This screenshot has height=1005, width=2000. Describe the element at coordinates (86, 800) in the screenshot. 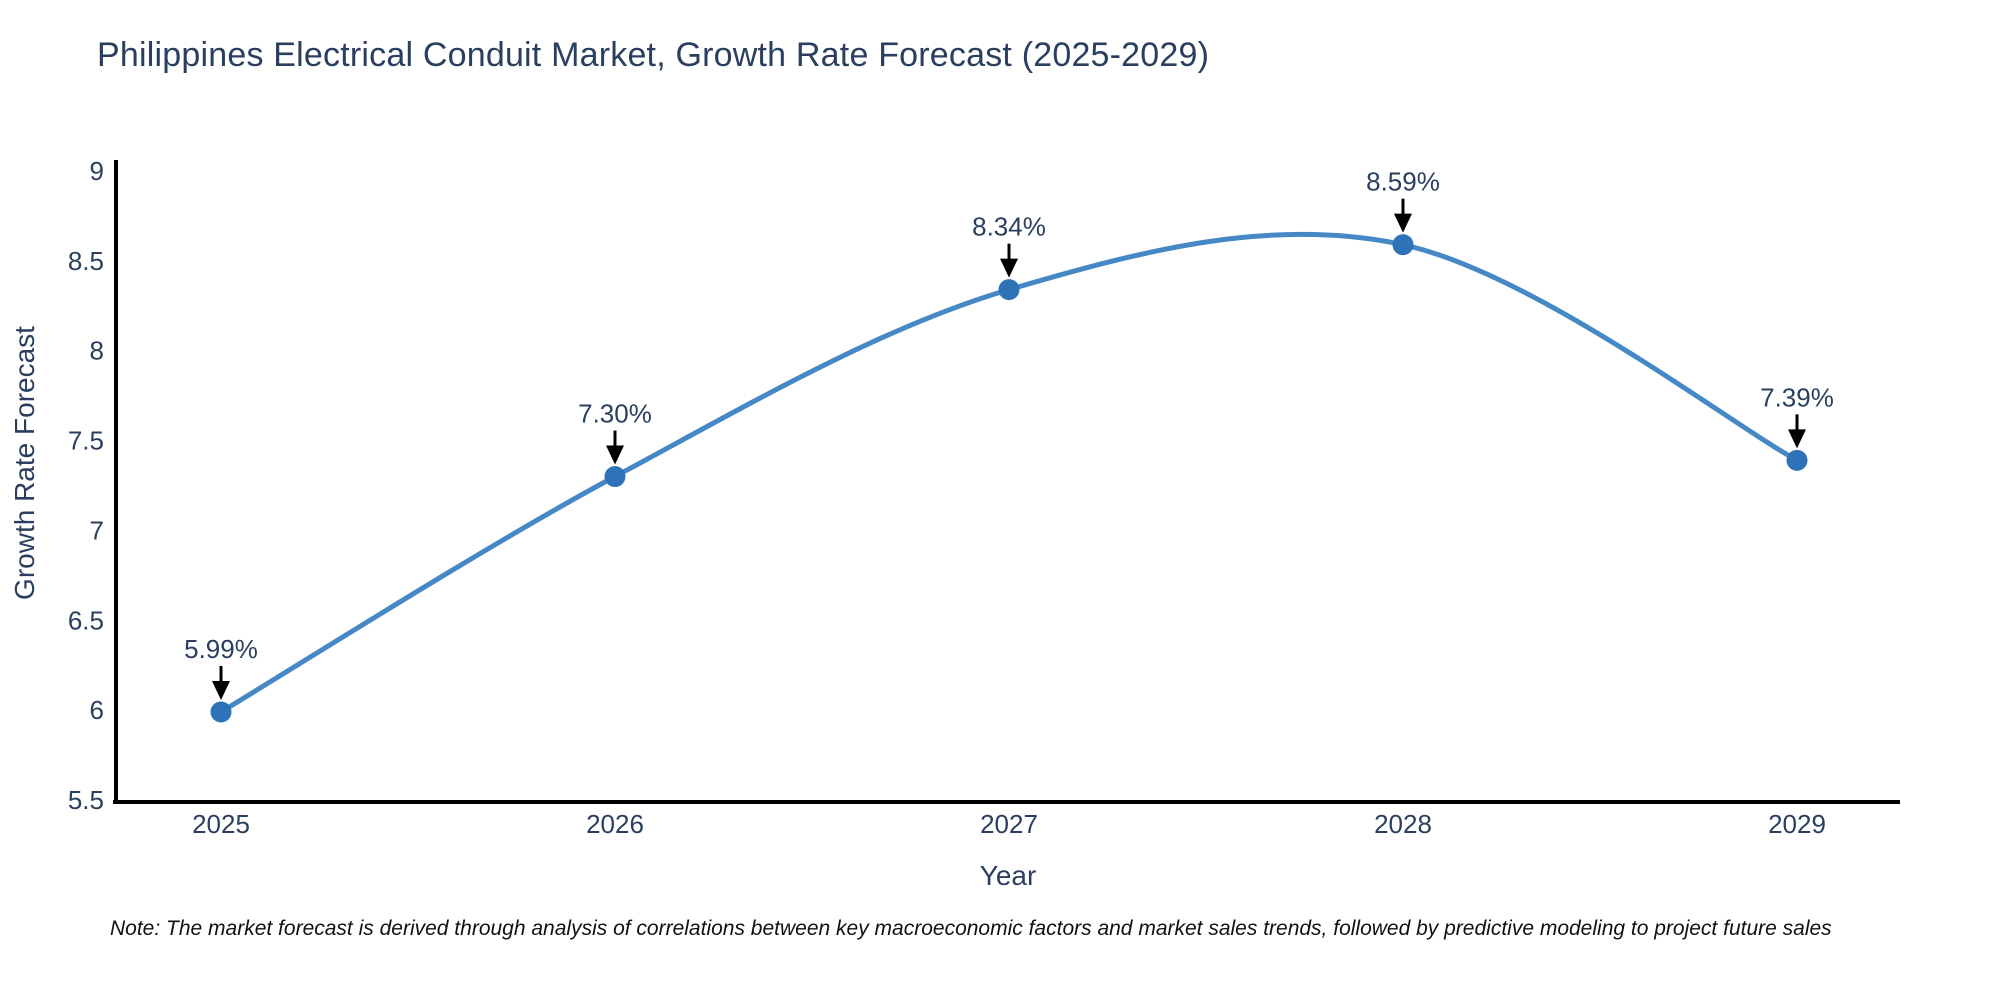

I see `y-tick-label: 5.5` at that location.